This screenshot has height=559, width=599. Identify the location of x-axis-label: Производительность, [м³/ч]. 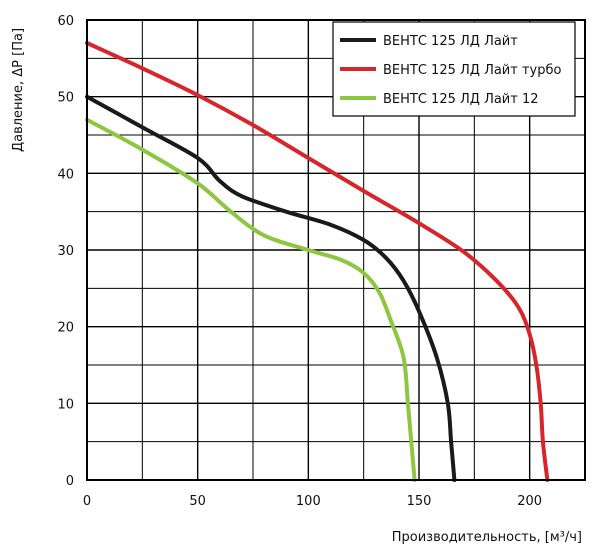
(487, 537).